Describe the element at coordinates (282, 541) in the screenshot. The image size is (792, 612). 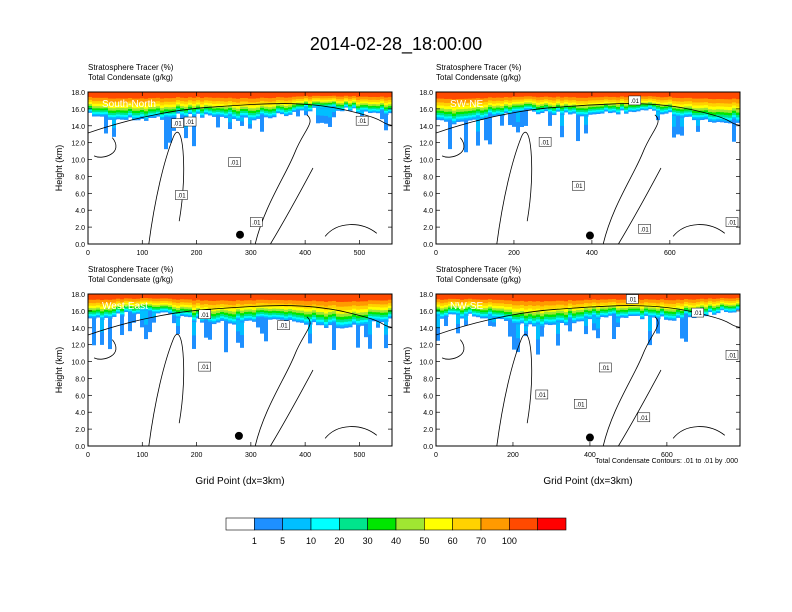
I see `colorbar-label: 5` at that location.